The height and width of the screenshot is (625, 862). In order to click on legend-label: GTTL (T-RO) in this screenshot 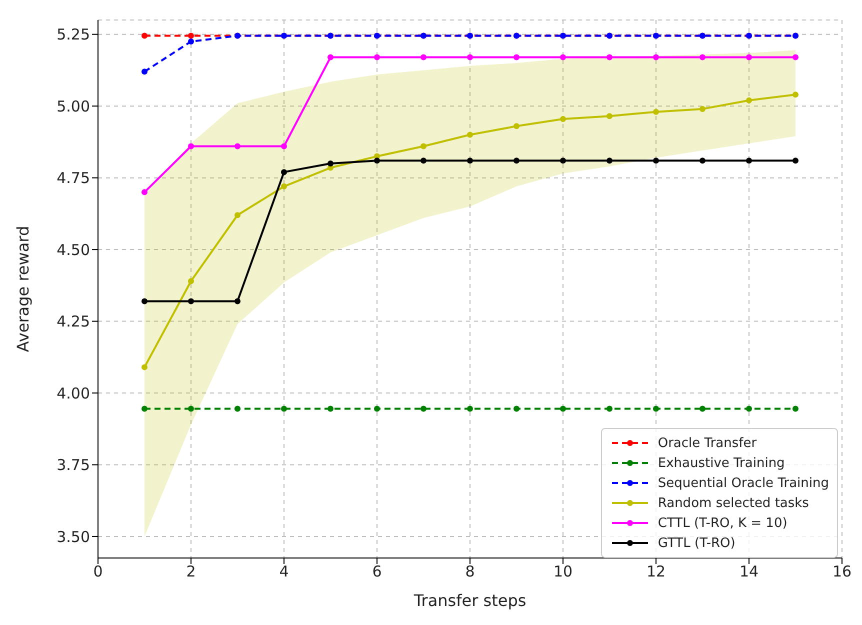, I will do `click(697, 543)`.